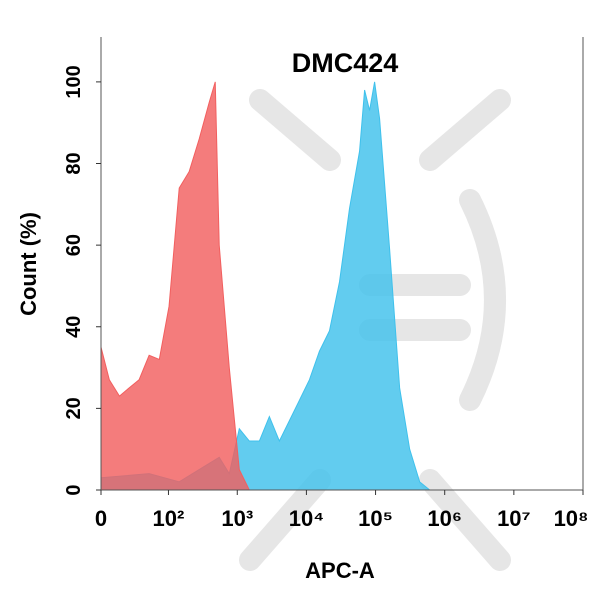  What do you see at coordinates (28, 264) in the screenshot?
I see `y-axis-label: Count (%)` at bounding box center [28, 264].